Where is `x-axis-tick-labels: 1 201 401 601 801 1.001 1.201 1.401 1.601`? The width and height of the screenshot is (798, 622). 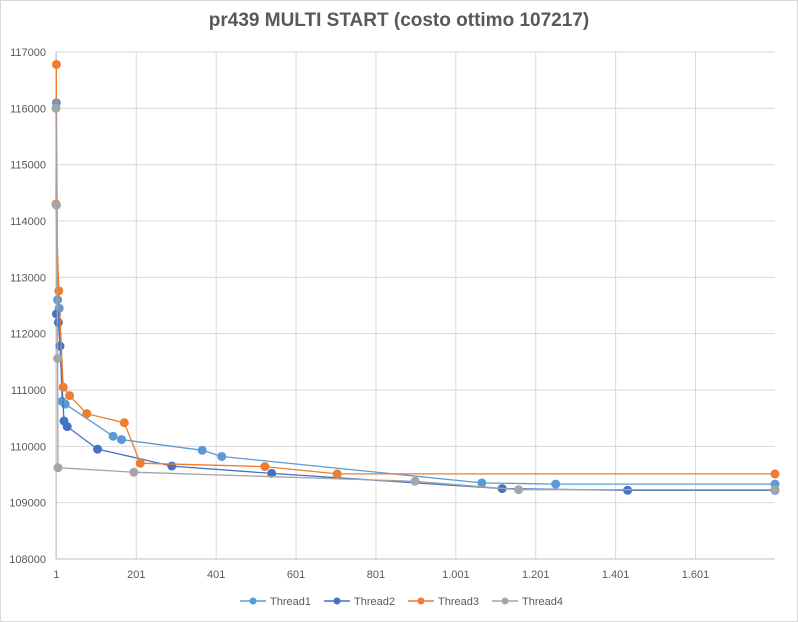 x-axis-tick-labels: 1 201 401 601 801 1.001 1.201 1.401 1.601 is located at coordinates (381, 575).